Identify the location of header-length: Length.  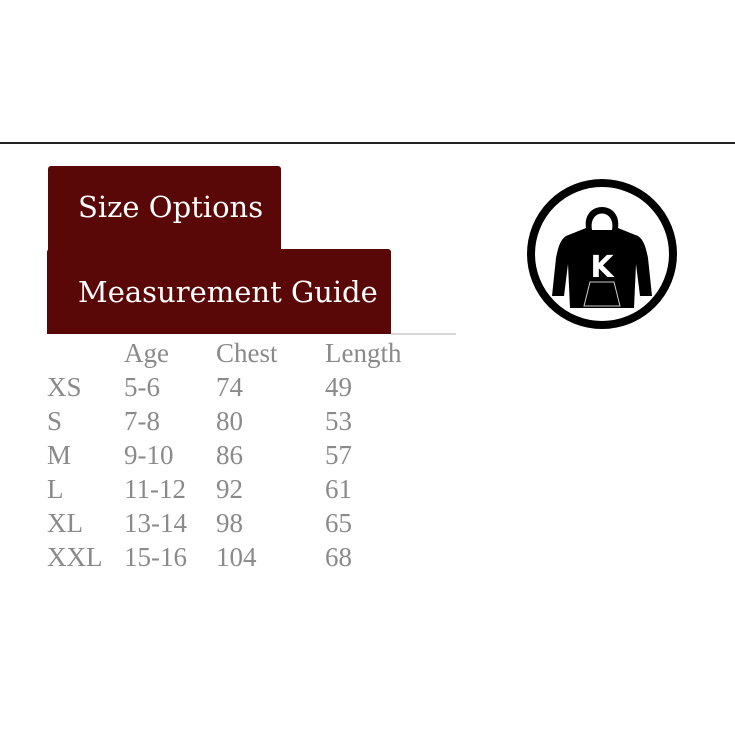
(363, 353).